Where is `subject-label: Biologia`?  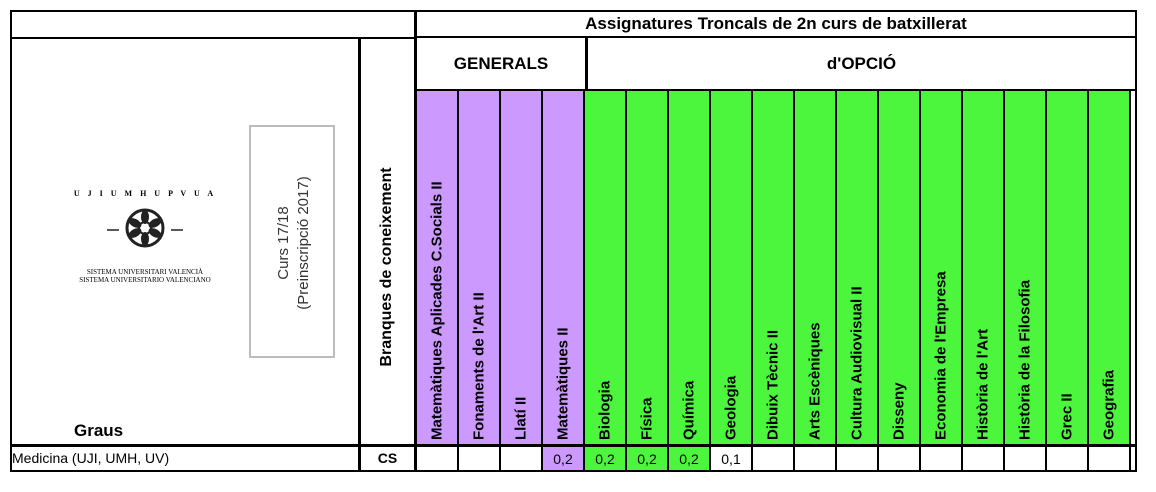 subject-label: Biologia is located at coordinates (605, 410).